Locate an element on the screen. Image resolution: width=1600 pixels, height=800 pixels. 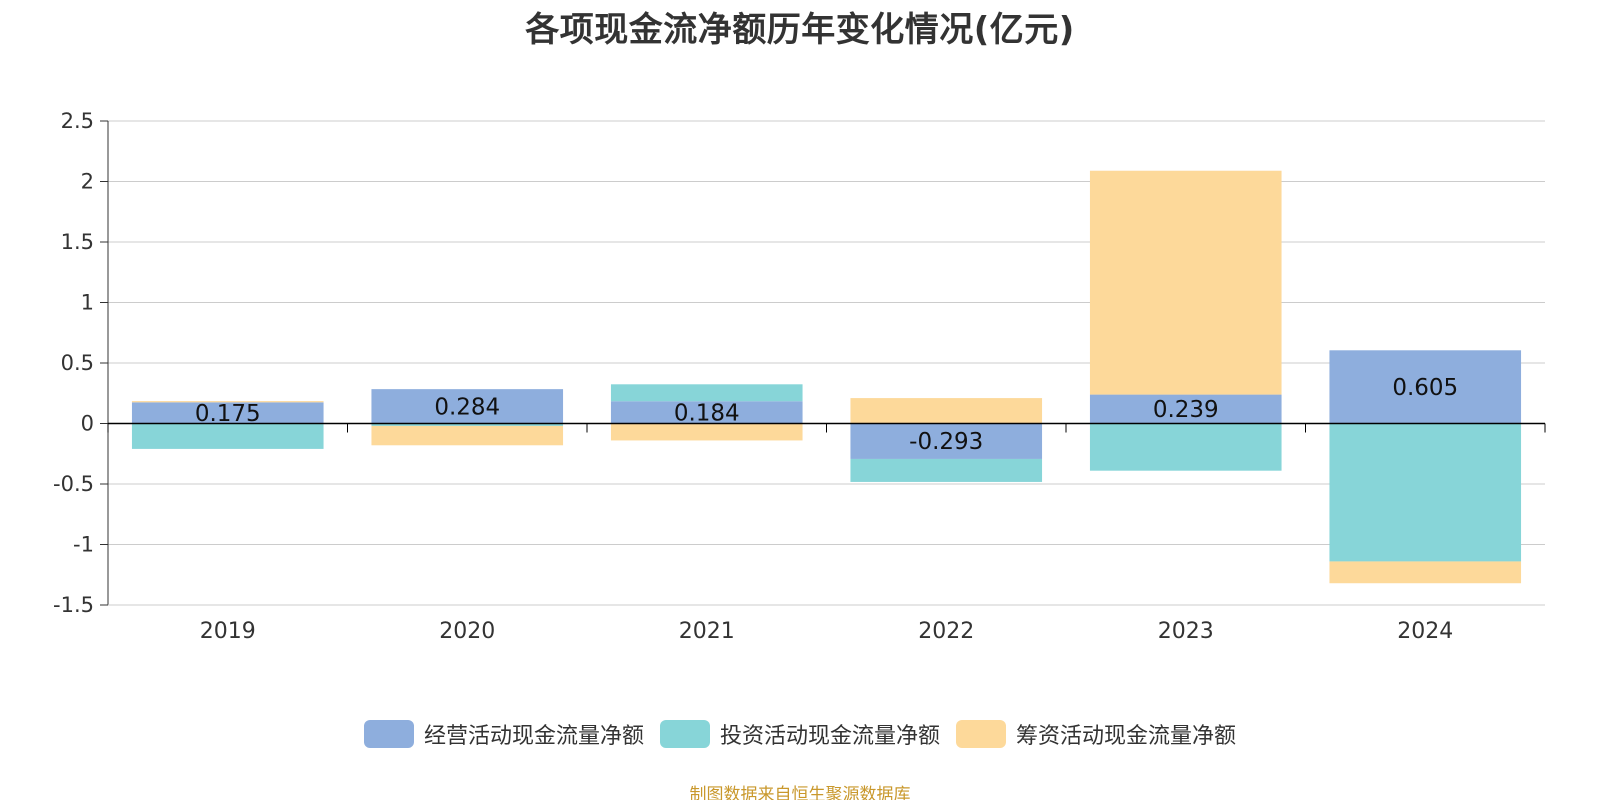
y-tick-label: 1 is located at coordinates (87, 303).